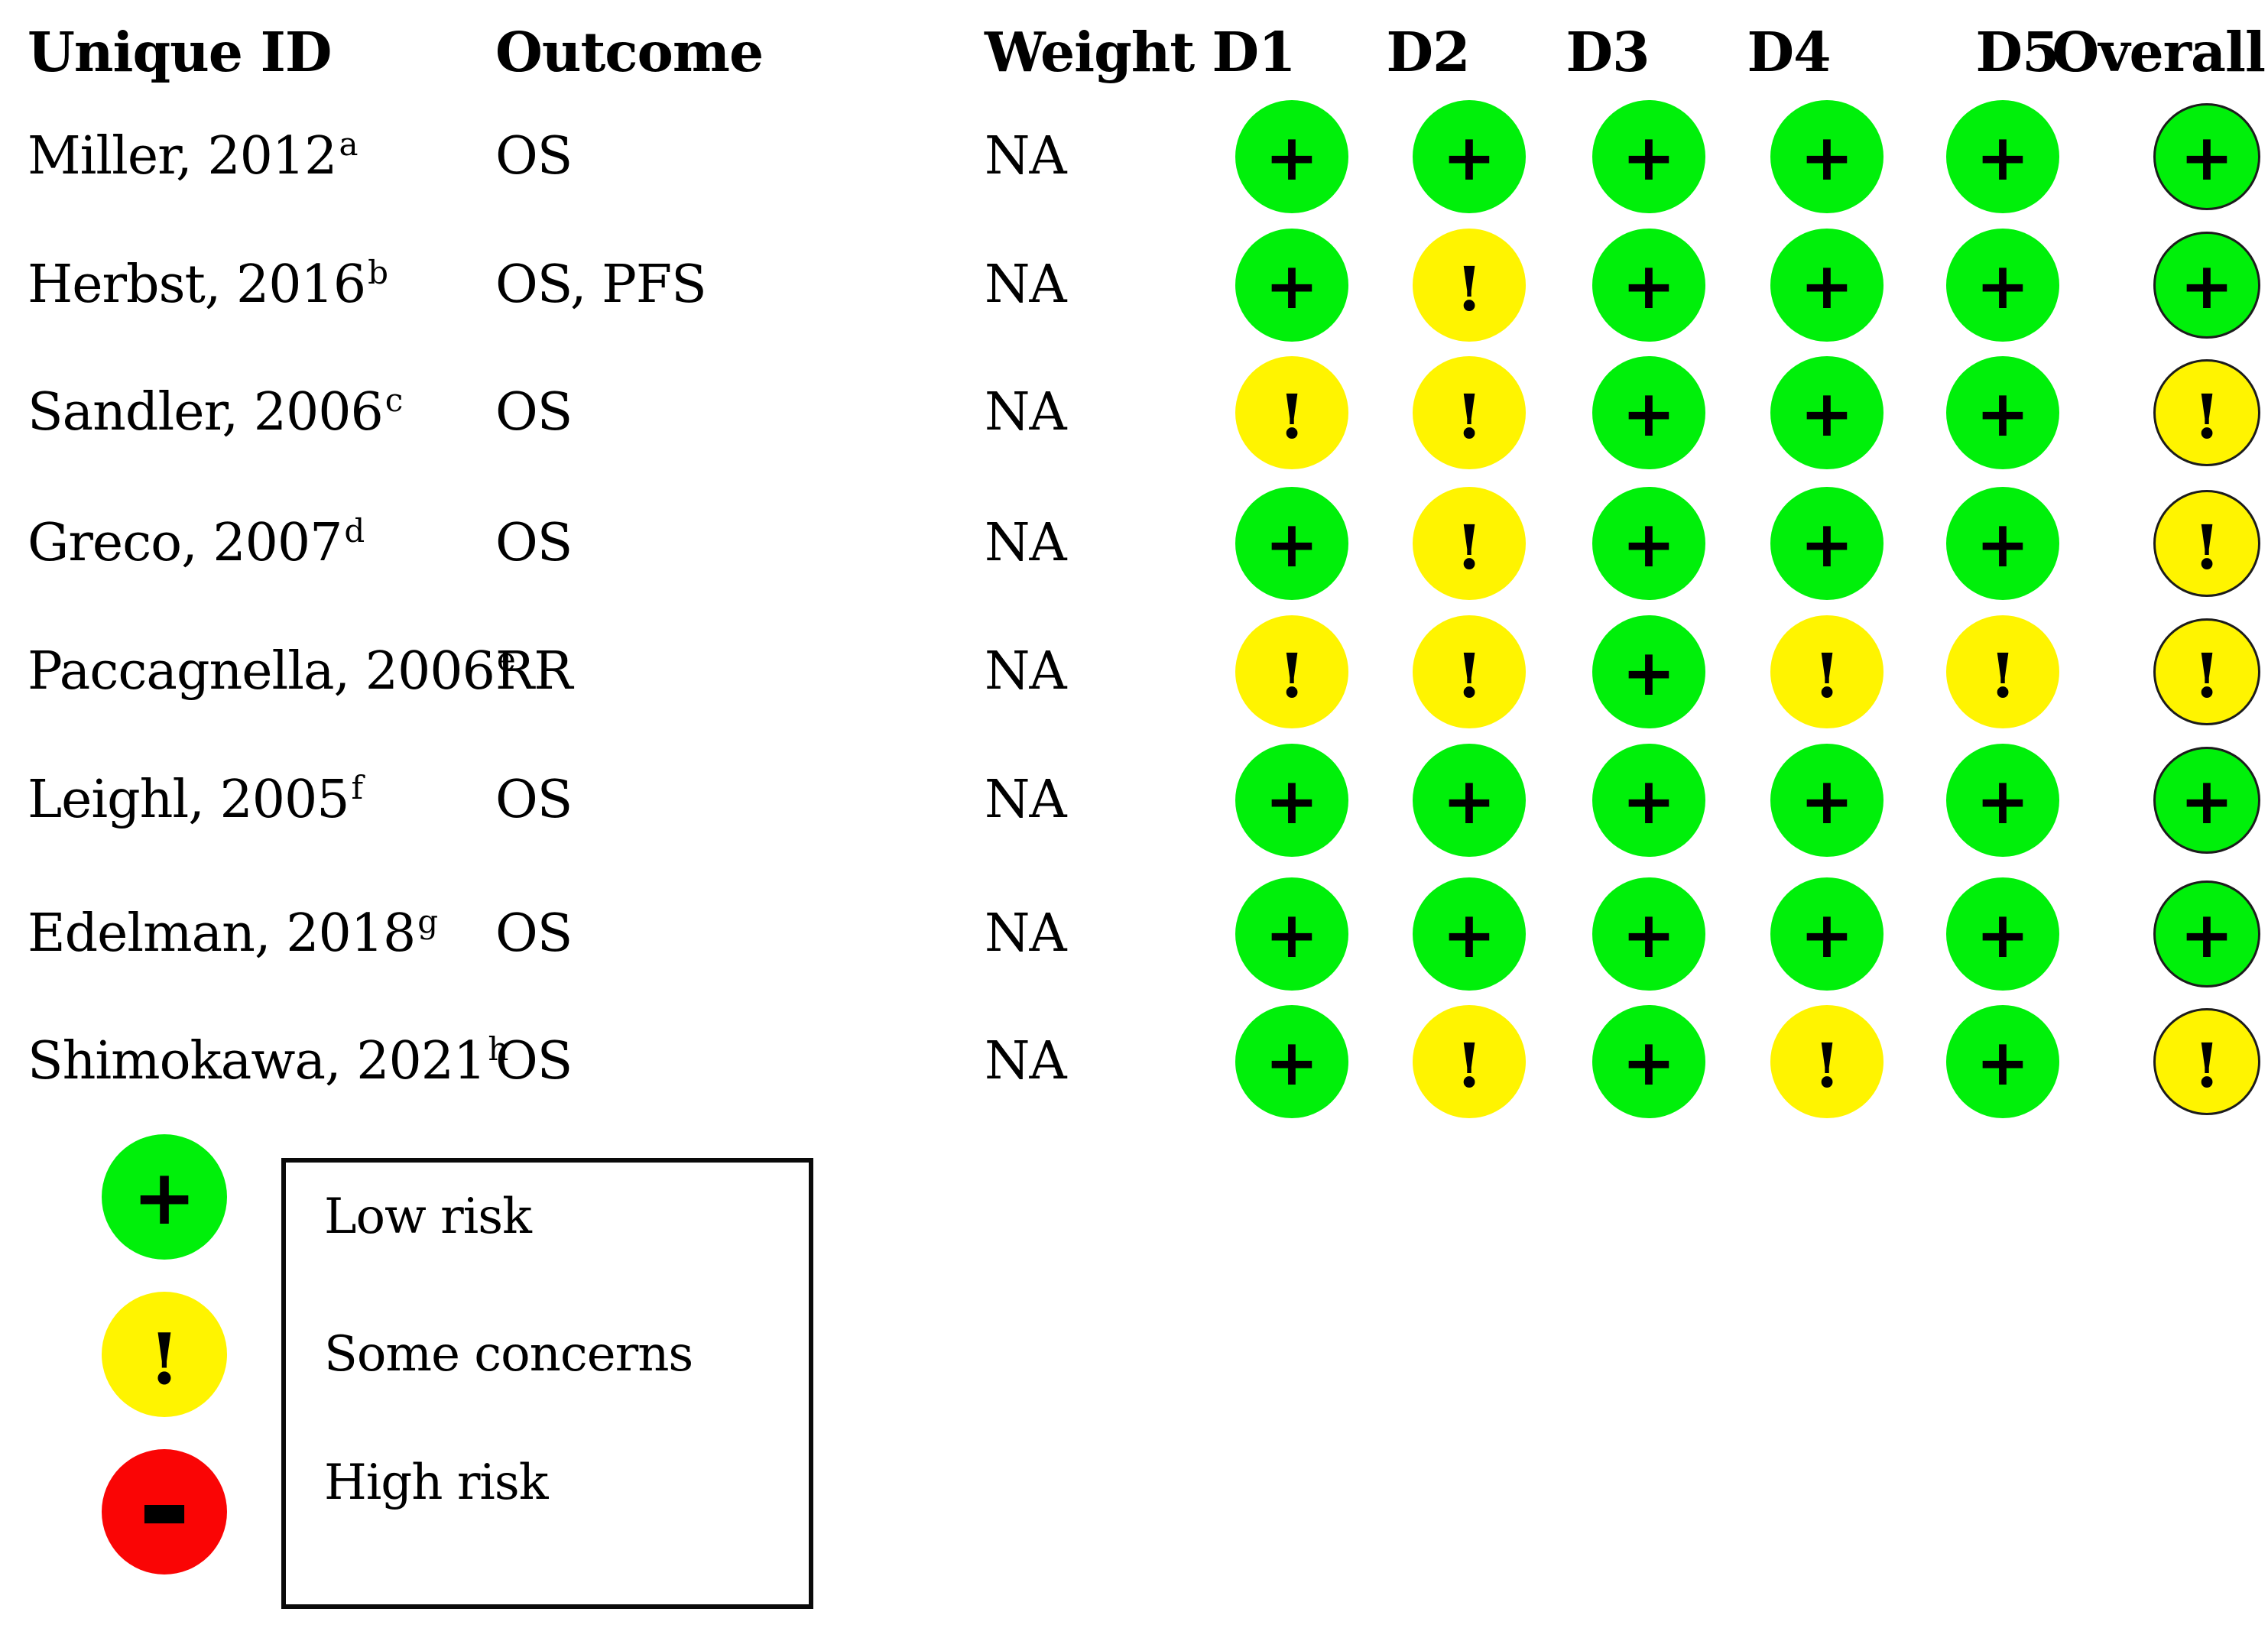  I want to click on column-header-unique-id: Unique ID, so click(180, 52).